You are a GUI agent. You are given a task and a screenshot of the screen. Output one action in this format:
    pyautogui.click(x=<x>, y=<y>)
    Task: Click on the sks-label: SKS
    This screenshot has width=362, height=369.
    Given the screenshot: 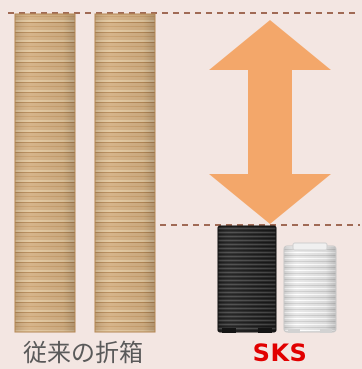 What is the action you would take?
    pyautogui.click(x=280, y=353)
    